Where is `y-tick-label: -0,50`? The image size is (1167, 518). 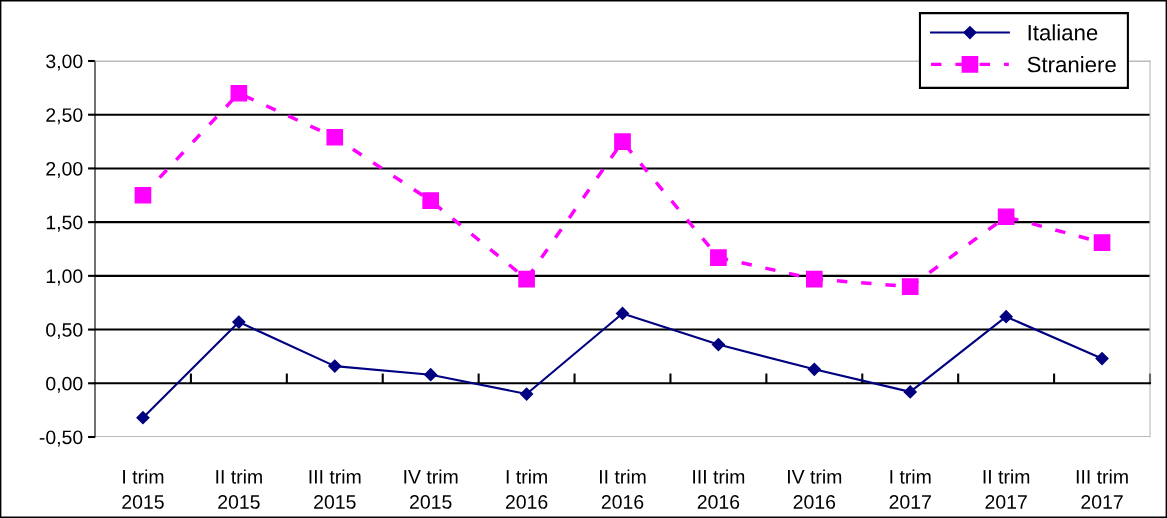
y-tick-label: -0,50 is located at coordinates (61, 438).